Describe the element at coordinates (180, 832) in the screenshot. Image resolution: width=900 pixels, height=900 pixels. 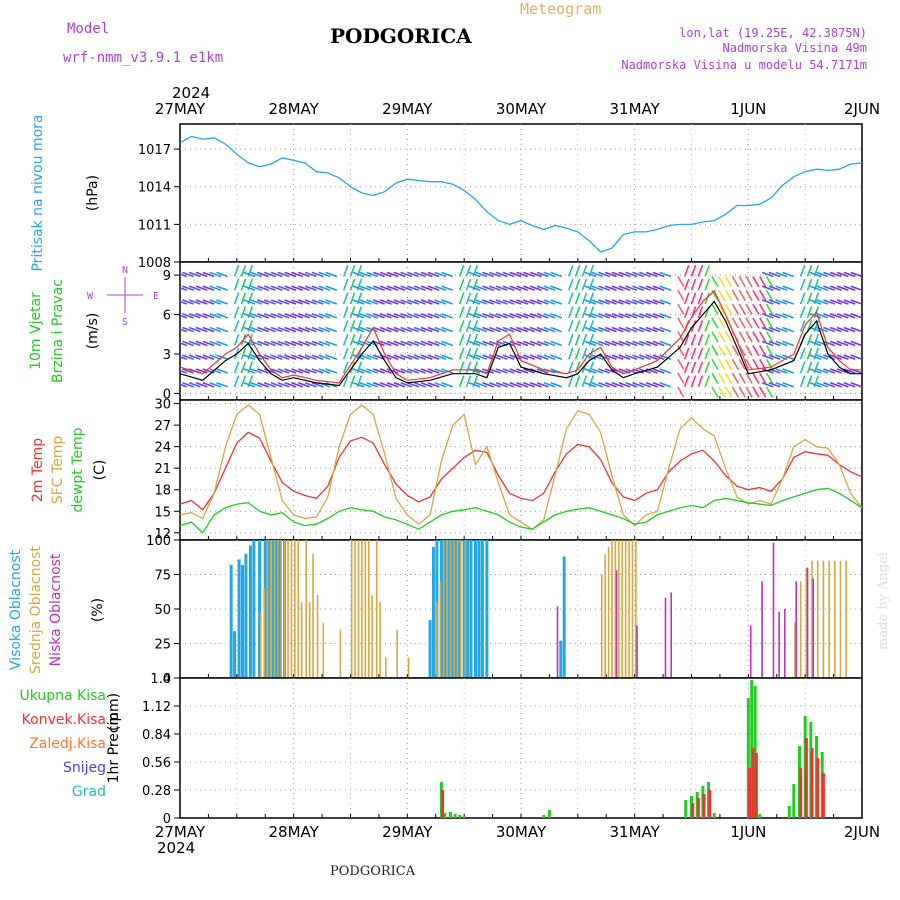
I see `x-tick-label: 27MAY` at that location.